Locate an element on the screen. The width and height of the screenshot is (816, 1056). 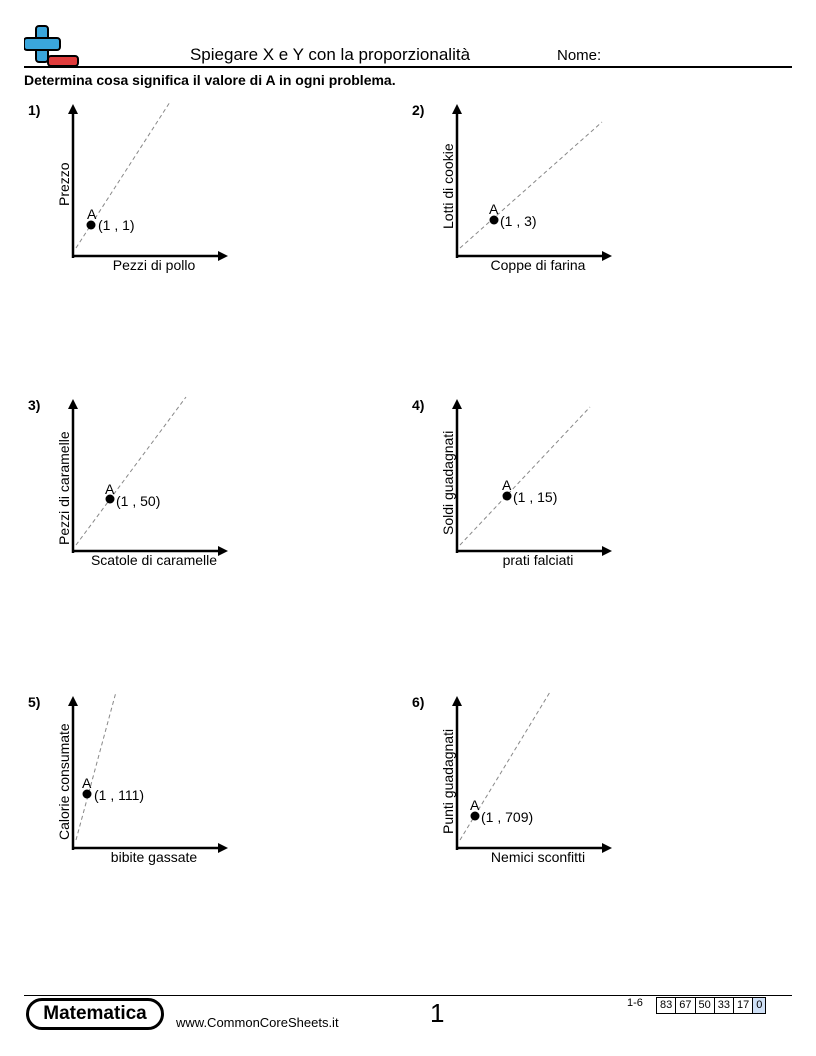
proportion-graph: A (1 , 3) is located at coordinates (532, 182).